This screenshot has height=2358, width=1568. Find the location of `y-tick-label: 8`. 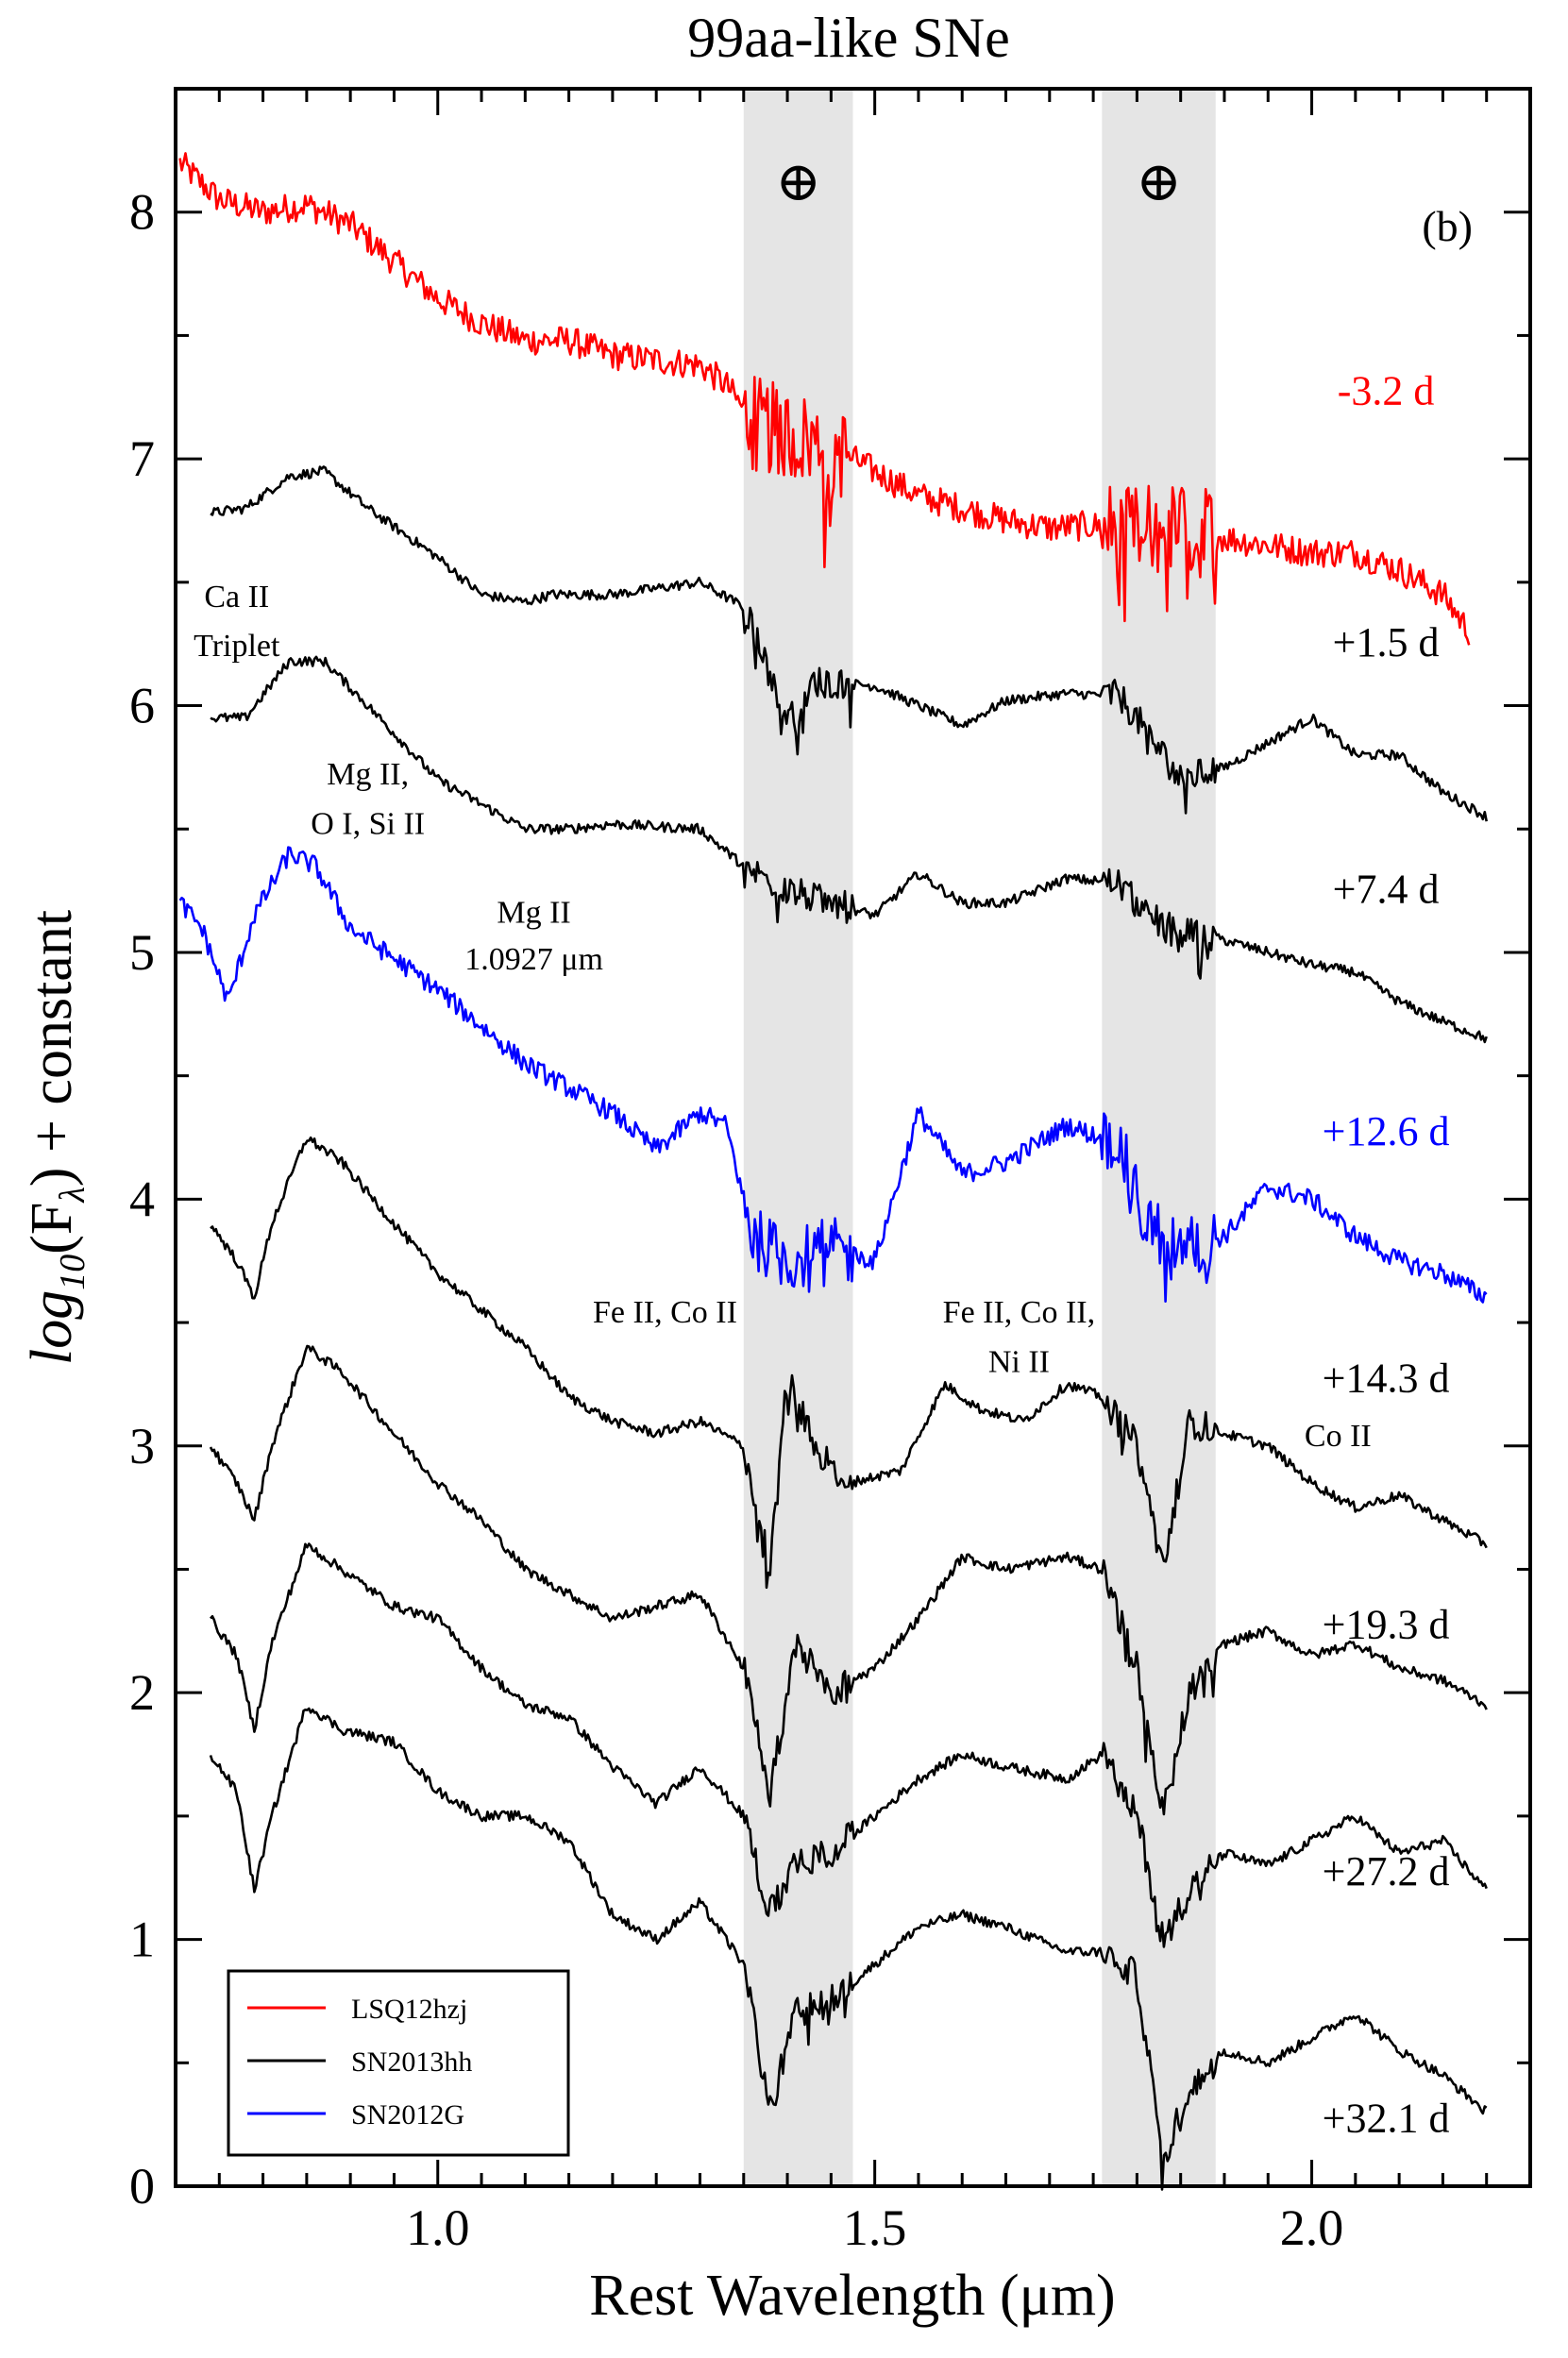

y-tick-label: 8 is located at coordinates (142, 212).